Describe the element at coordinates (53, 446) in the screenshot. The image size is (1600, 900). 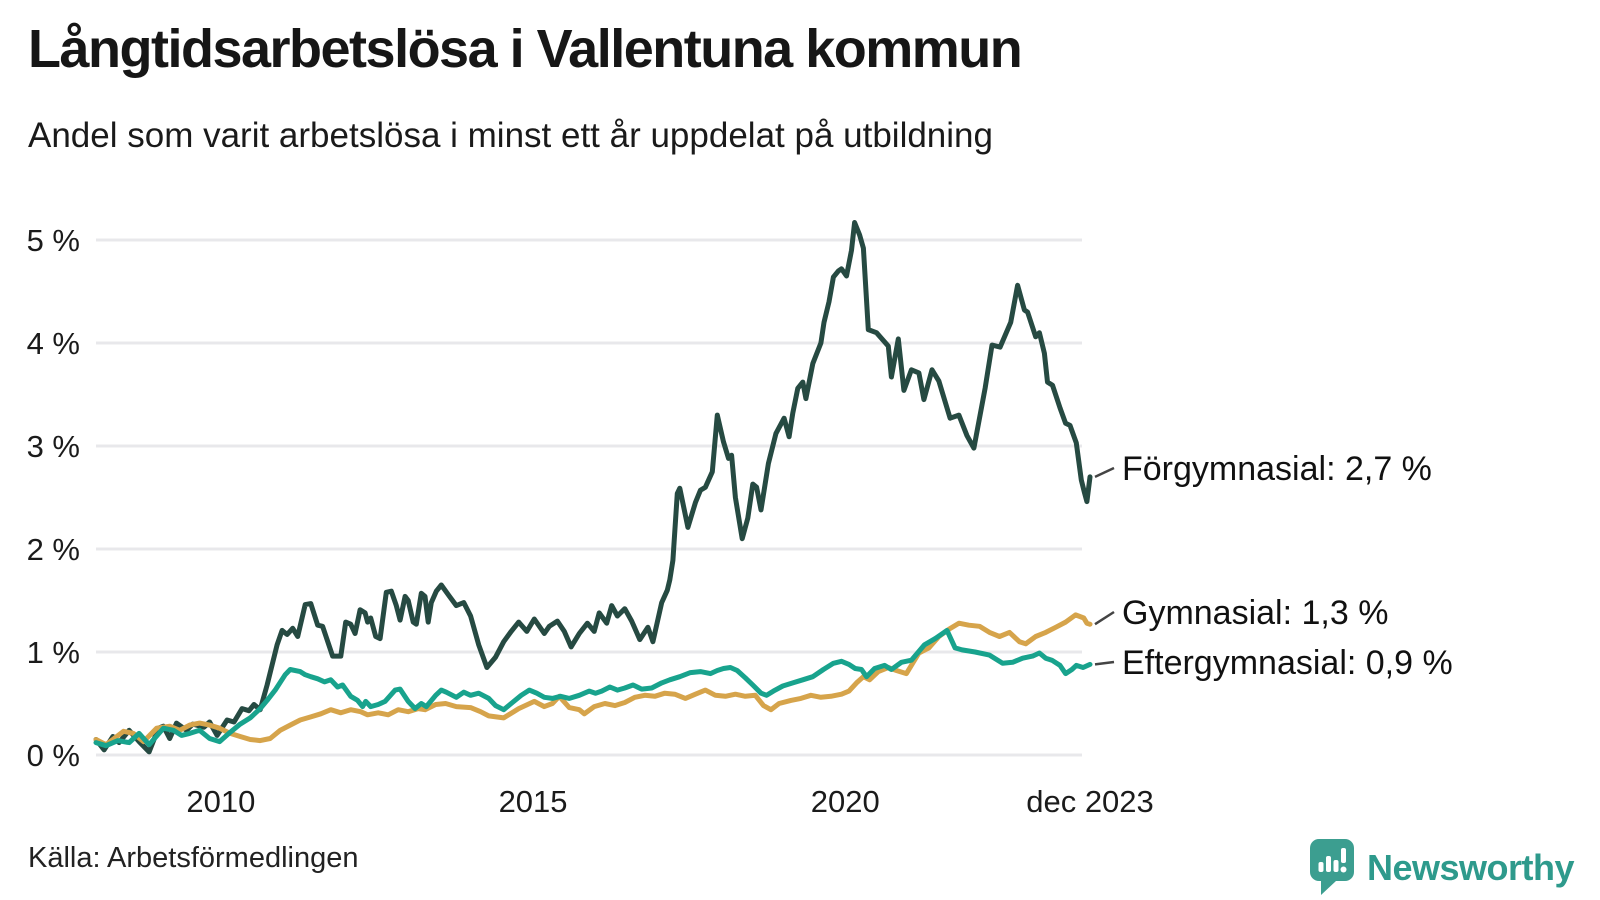
I see `y-tick-label: 3 %` at that location.